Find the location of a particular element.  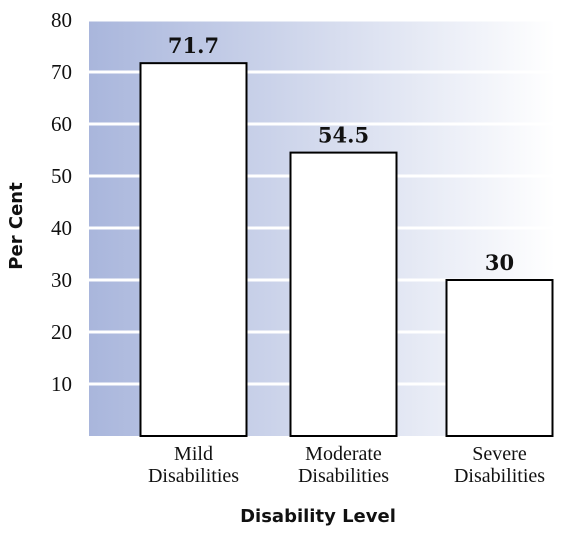

y-tick-label: 10 is located at coordinates (61, 384).